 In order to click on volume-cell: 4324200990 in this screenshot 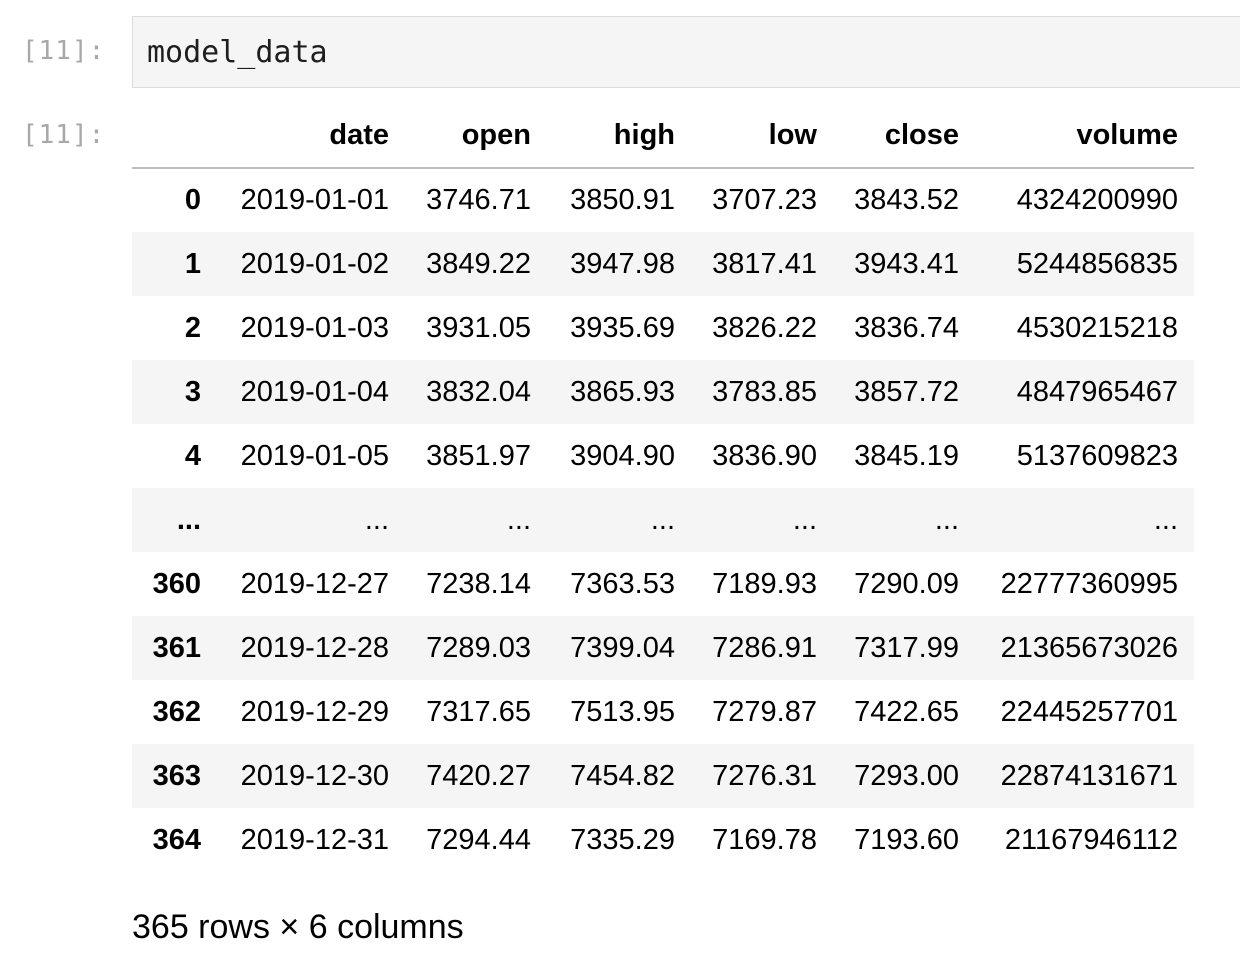, I will do `click(1097, 200)`.